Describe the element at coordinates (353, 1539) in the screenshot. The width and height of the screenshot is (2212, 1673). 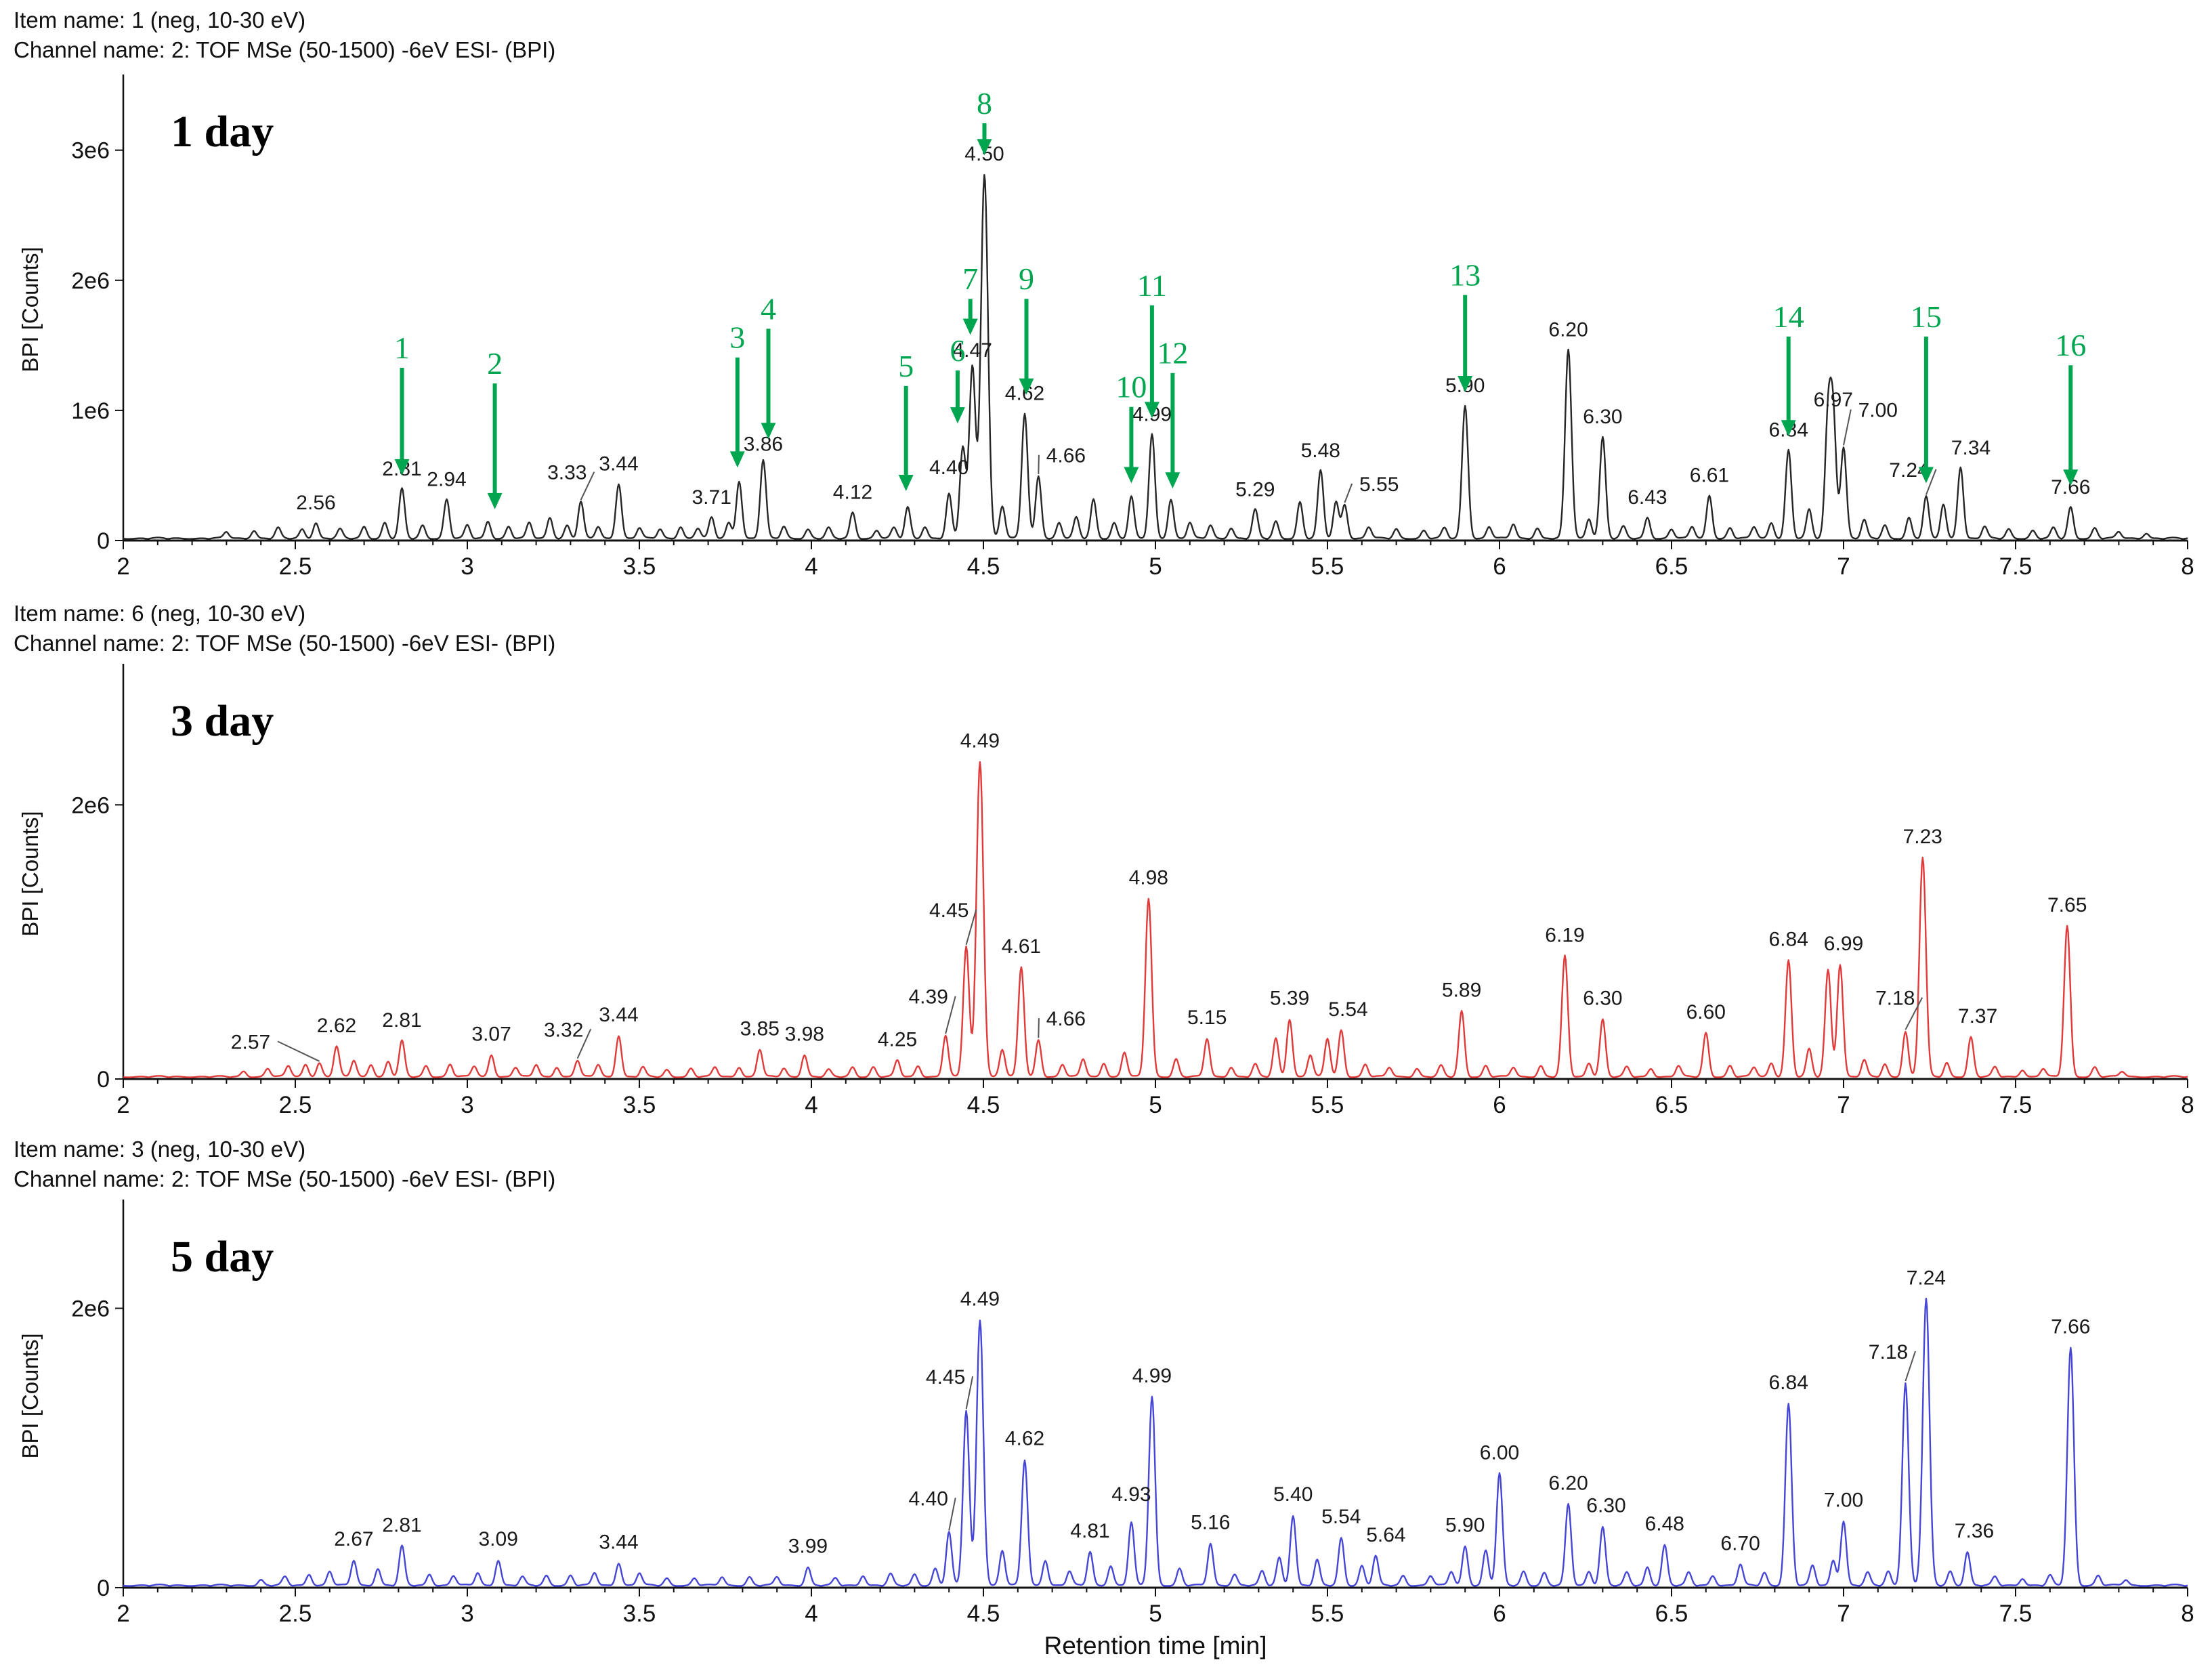
I see `peak-label: 2.67` at that location.